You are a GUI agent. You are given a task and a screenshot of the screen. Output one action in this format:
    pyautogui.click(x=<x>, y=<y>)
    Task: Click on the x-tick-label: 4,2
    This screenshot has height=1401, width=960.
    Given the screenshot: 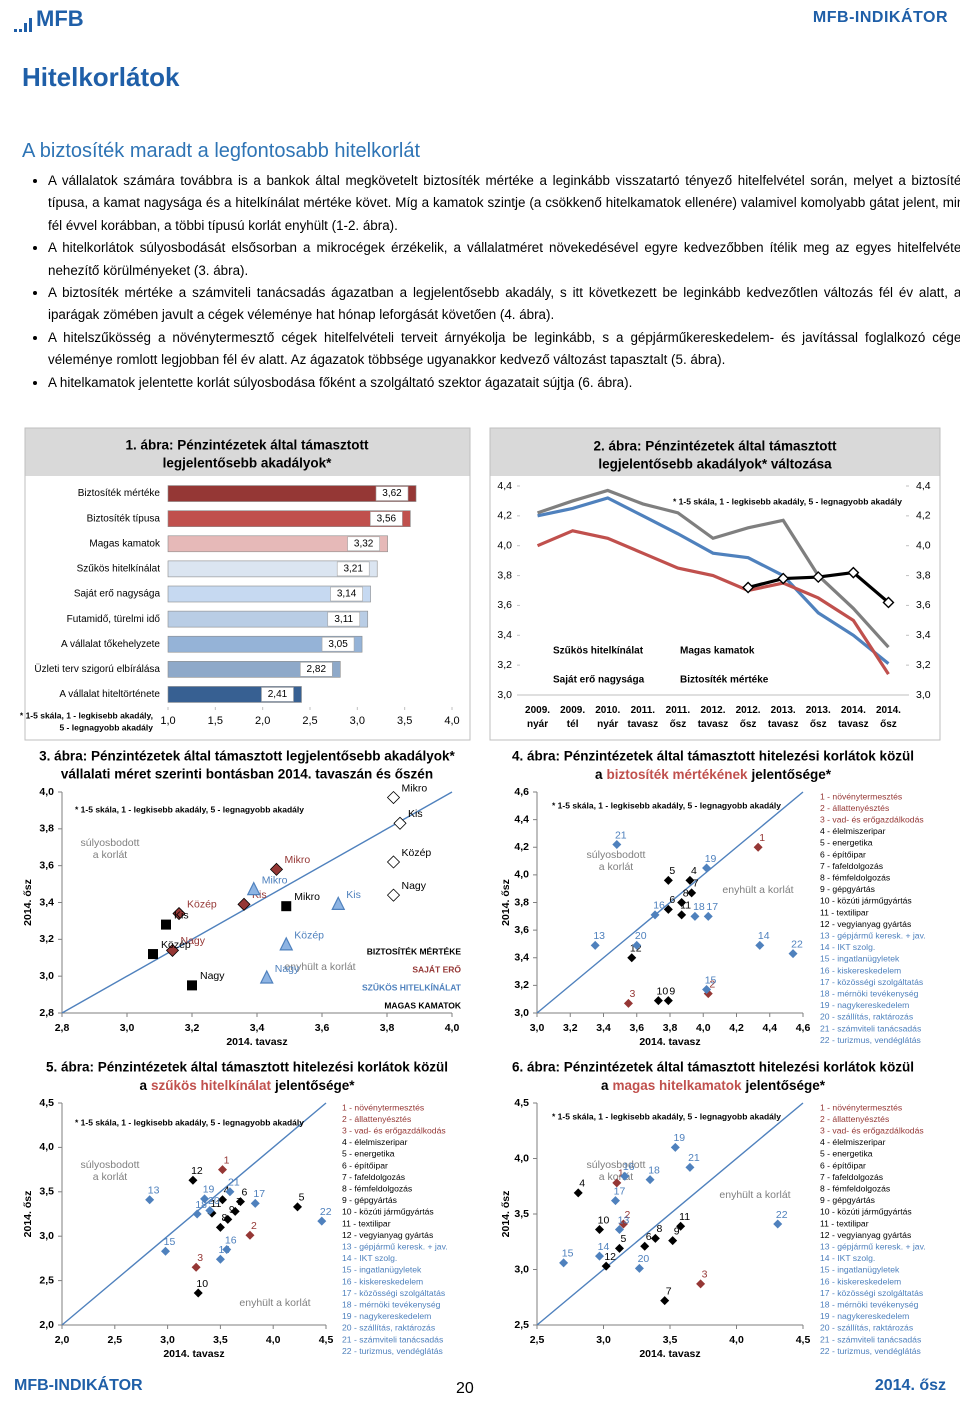 What is the action you would take?
    pyautogui.click(x=736, y=1028)
    